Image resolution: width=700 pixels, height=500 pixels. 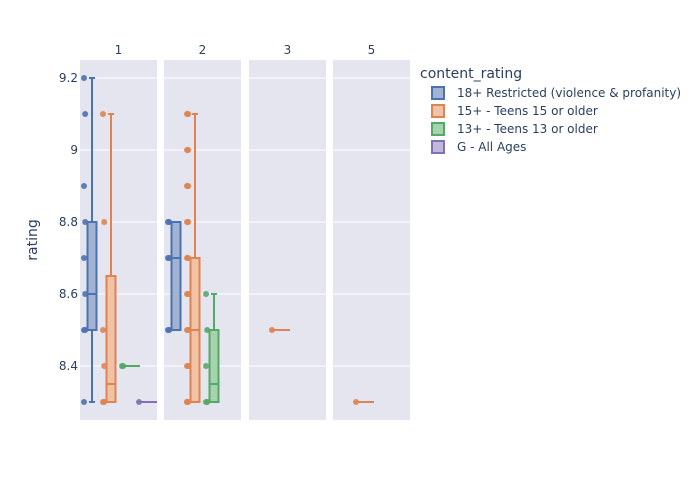 I want to click on legend-label: 15+ - Teens 15 or older, so click(x=527, y=111).